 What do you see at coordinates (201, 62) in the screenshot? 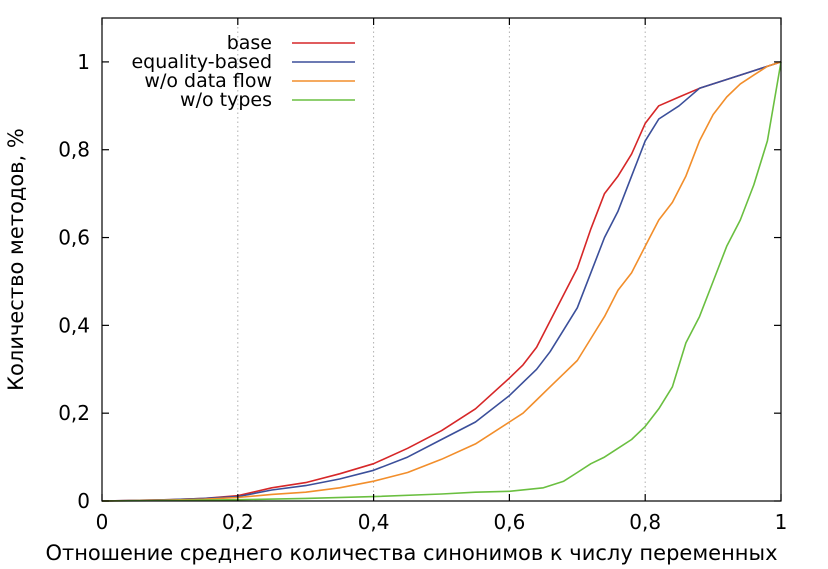
I see `legend-label-equality-based: equality-based` at bounding box center [201, 62].